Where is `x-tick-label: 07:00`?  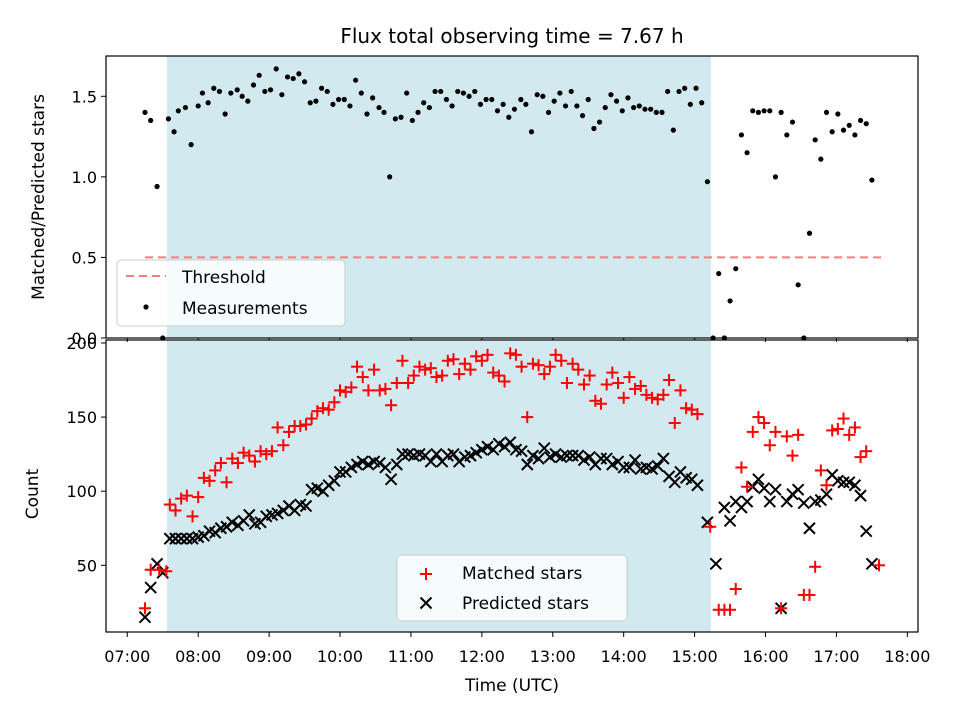
x-tick-label: 07:00 is located at coordinates (127, 656).